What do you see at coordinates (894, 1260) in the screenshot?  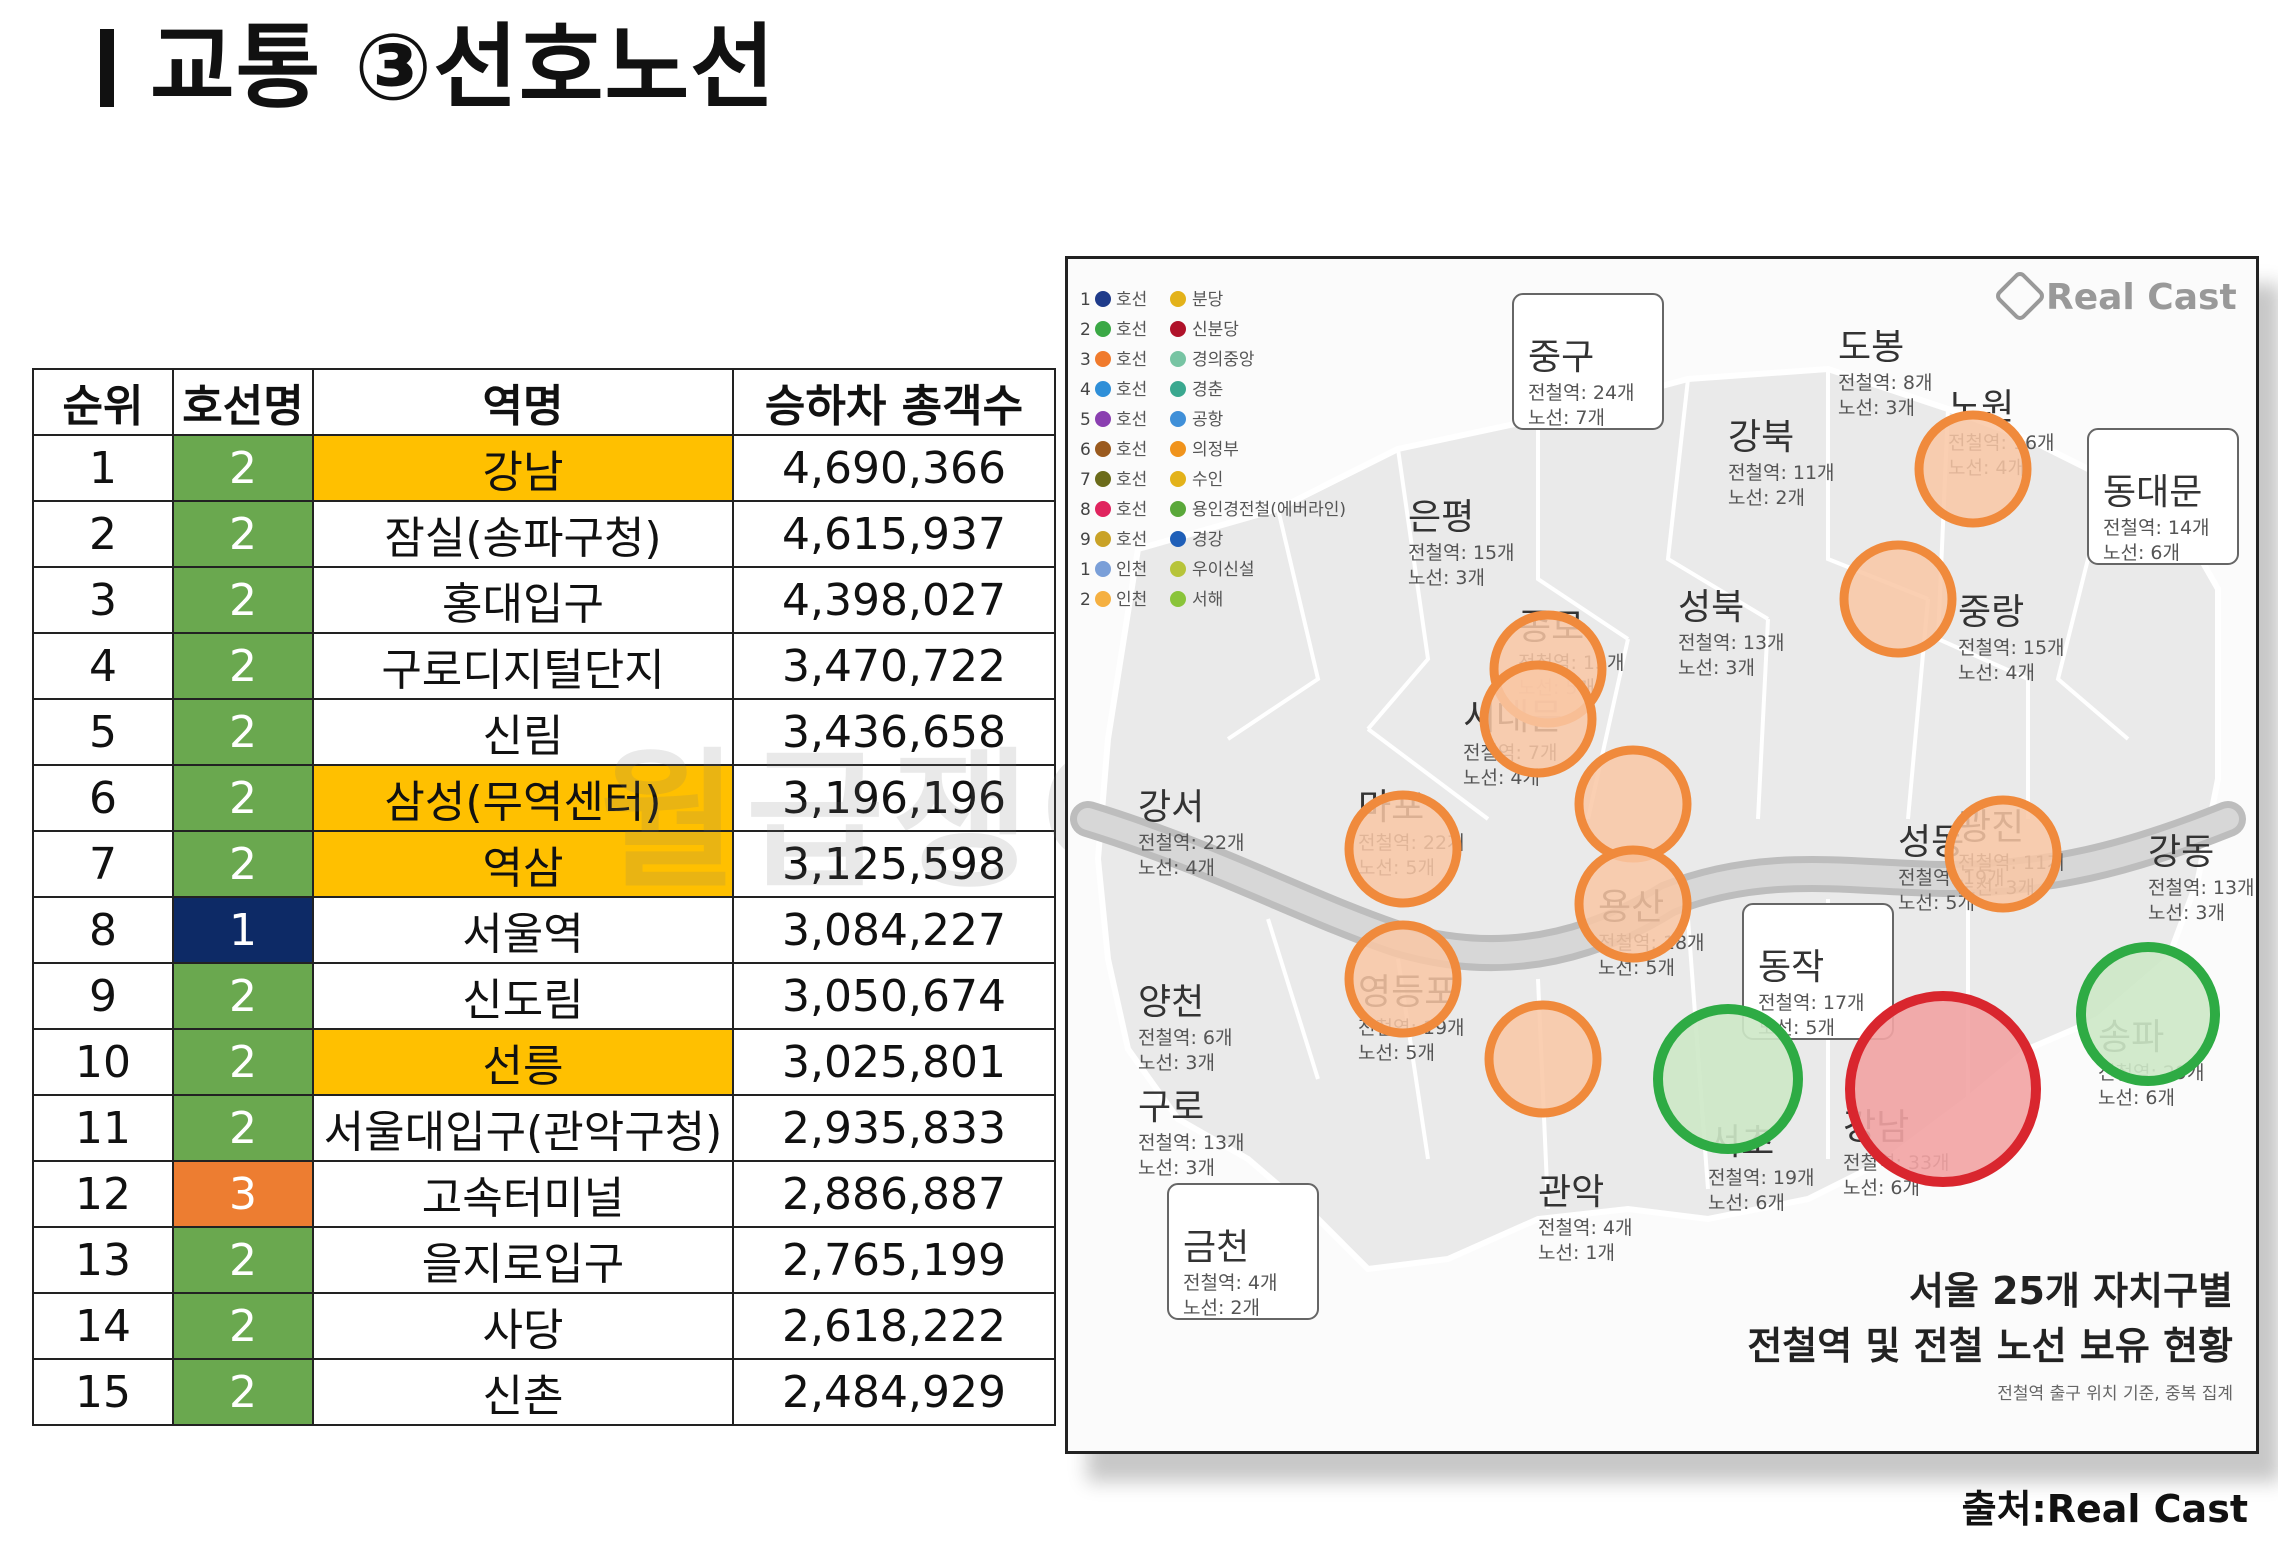 I see `passengers-cell: 2,765,199` at bounding box center [894, 1260].